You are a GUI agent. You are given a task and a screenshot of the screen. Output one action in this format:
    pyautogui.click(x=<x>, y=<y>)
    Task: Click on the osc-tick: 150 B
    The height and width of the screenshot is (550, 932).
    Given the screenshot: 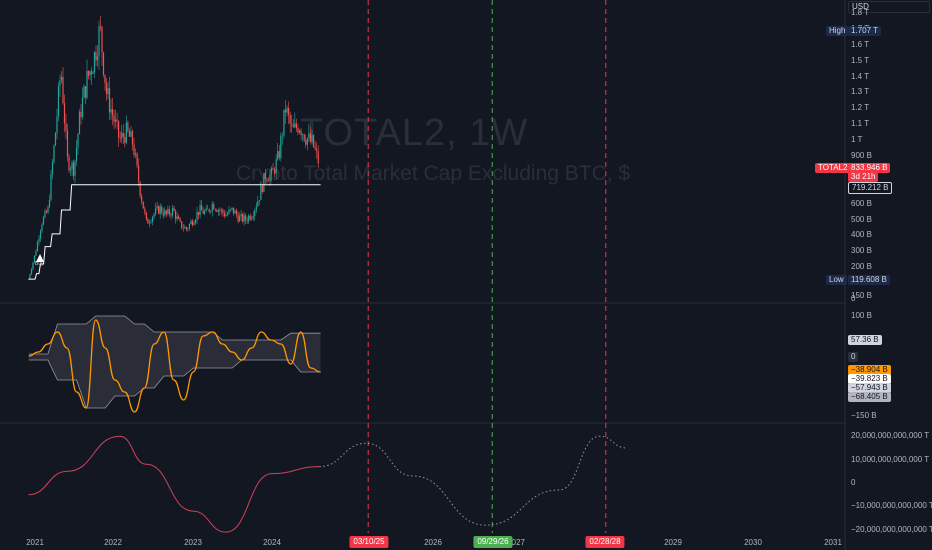 What is the action you would take?
    pyautogui.click(x=861, y=295)
    